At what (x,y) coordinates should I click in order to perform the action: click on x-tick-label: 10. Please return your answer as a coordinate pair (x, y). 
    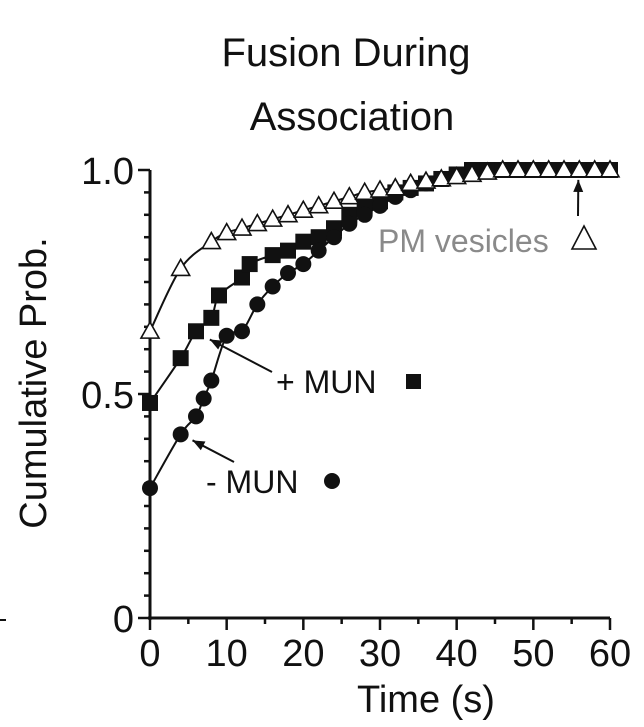
    Looking at the image, I should click on (227, 654).